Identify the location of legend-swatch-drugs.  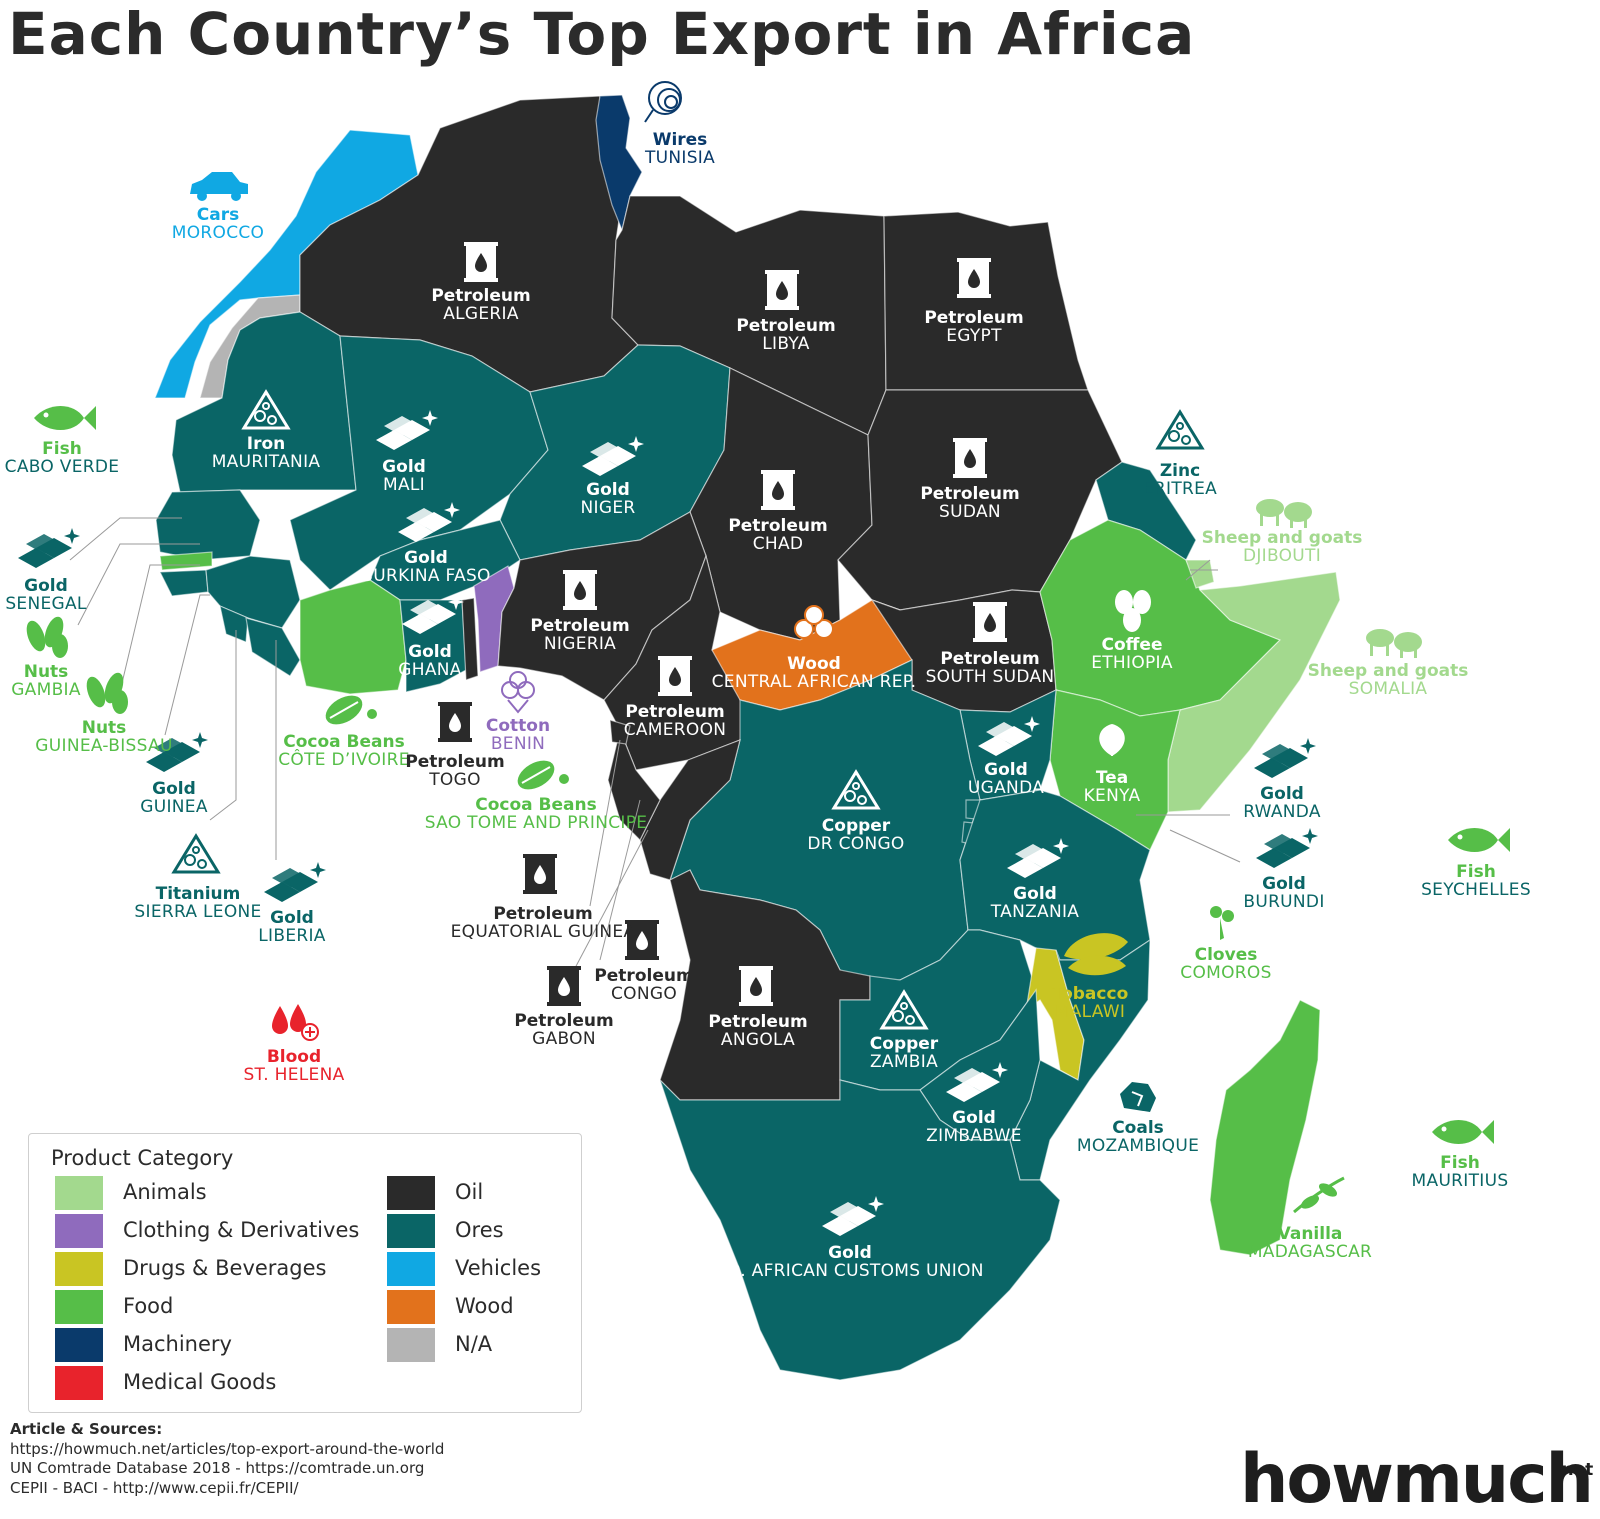
(79, 1269).